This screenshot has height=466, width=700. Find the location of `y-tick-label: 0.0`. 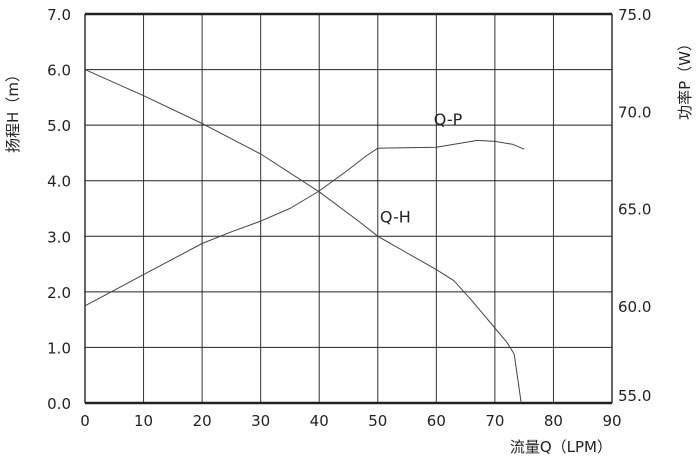

y-tick-label: 0.0 is located at coordinates (59, 404).